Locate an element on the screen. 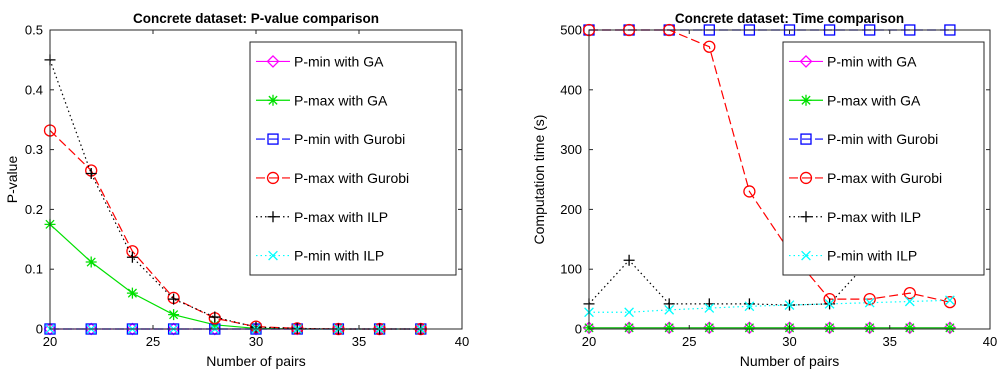 Image resolution: width=997 pixels, height=380 pixels. y-tick-label: 300 is located at coordinates (571, 149).